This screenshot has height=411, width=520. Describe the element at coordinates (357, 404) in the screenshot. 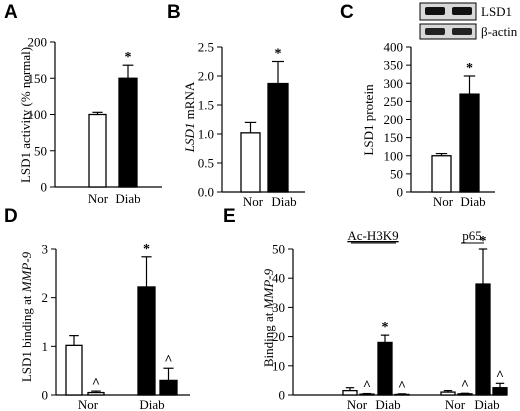

I see `panel-e-category-nor-1: Nor` at that location.